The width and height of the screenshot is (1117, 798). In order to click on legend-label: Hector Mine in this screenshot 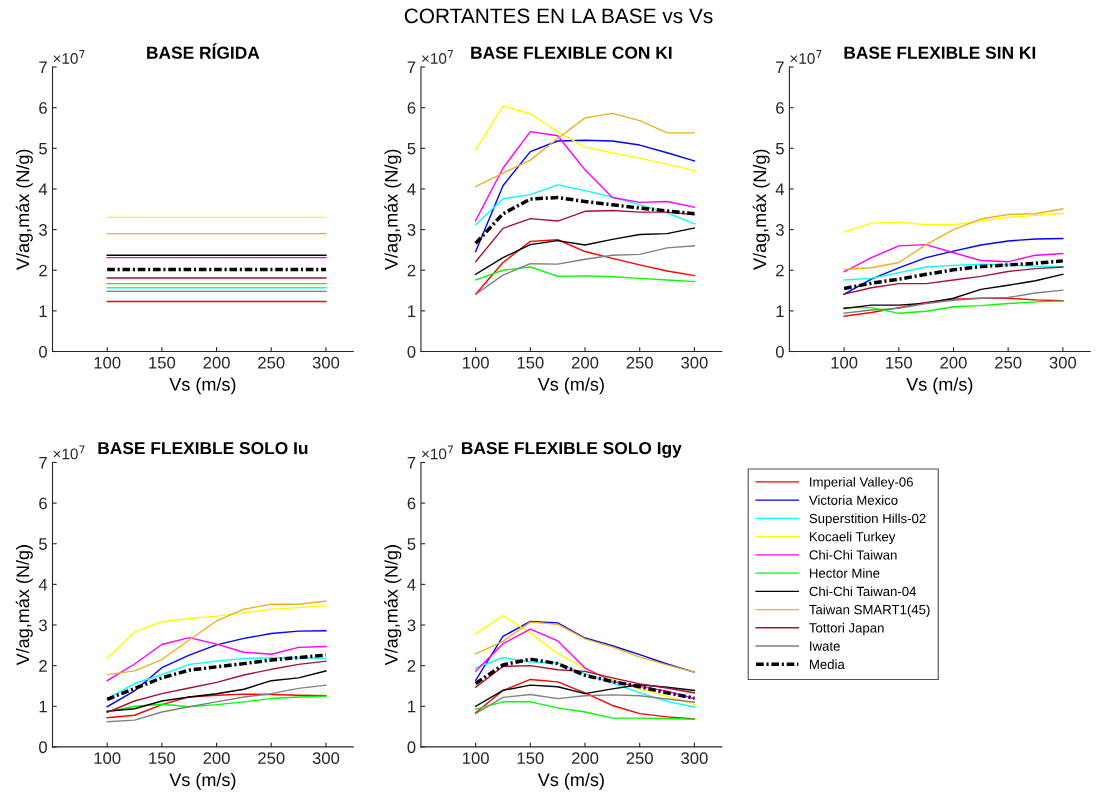, I will do `click(844, 573)`.